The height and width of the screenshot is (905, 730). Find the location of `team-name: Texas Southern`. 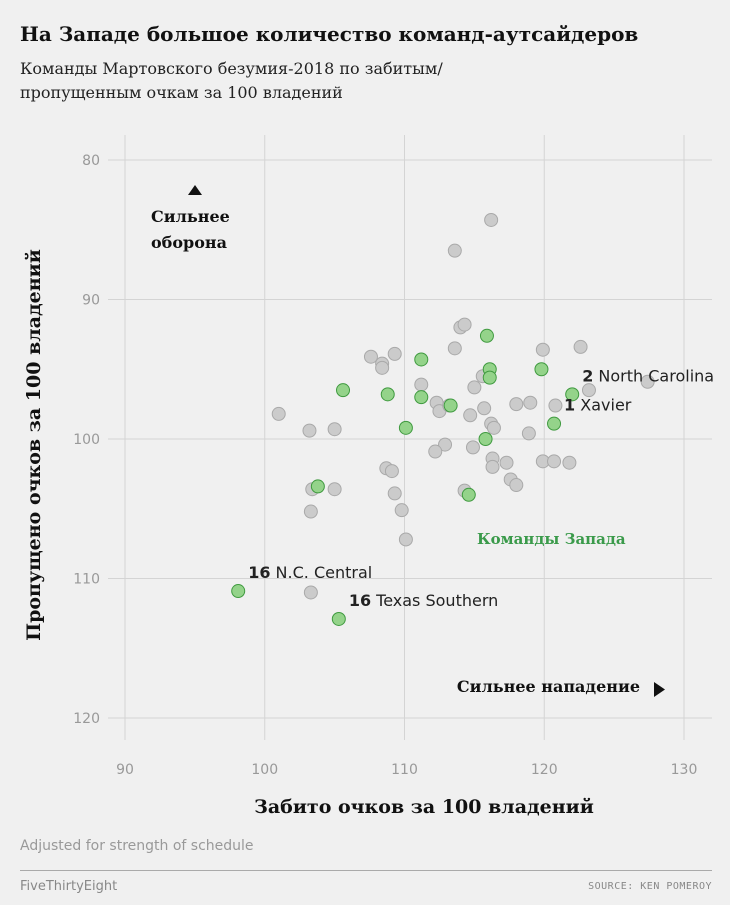

team-name: Texas Southern is located at coordinates (434, 600).